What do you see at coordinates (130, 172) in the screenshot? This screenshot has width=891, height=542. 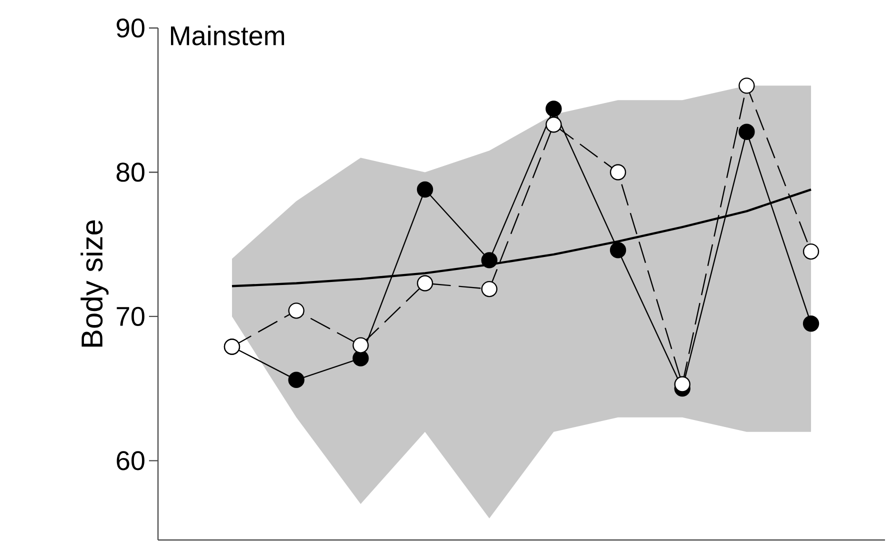 I see `y-tick-label: 80` at bounding box center [130, 172].